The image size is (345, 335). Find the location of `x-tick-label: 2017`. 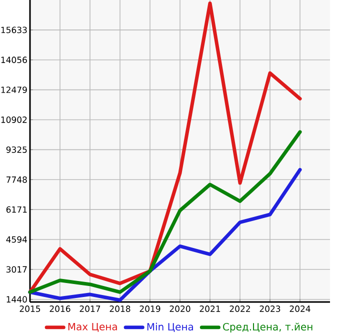

x-tick-label: 2017 is located at coordinates (90, 309).